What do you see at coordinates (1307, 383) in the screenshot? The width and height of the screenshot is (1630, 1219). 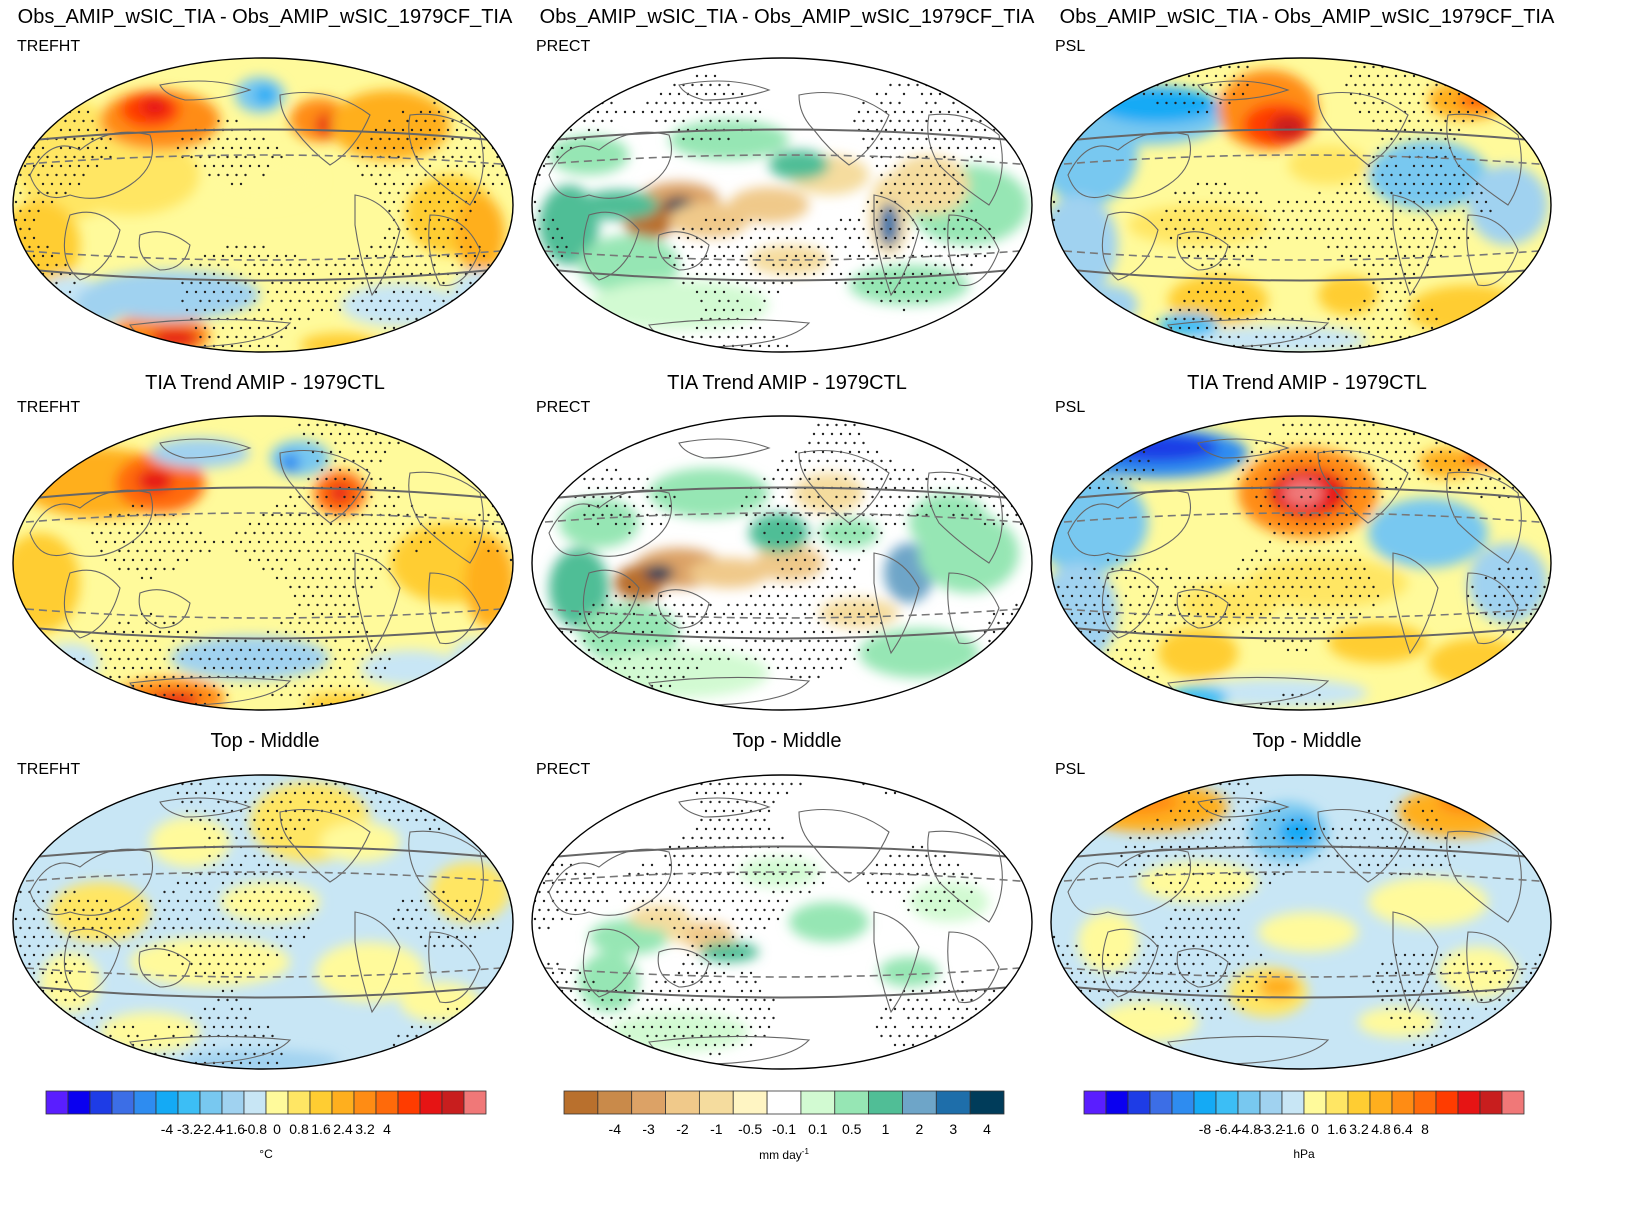 I see `row2-col3-title: TIA Trend AMIP - 1979CTL` at bounding box center [1307, 383].